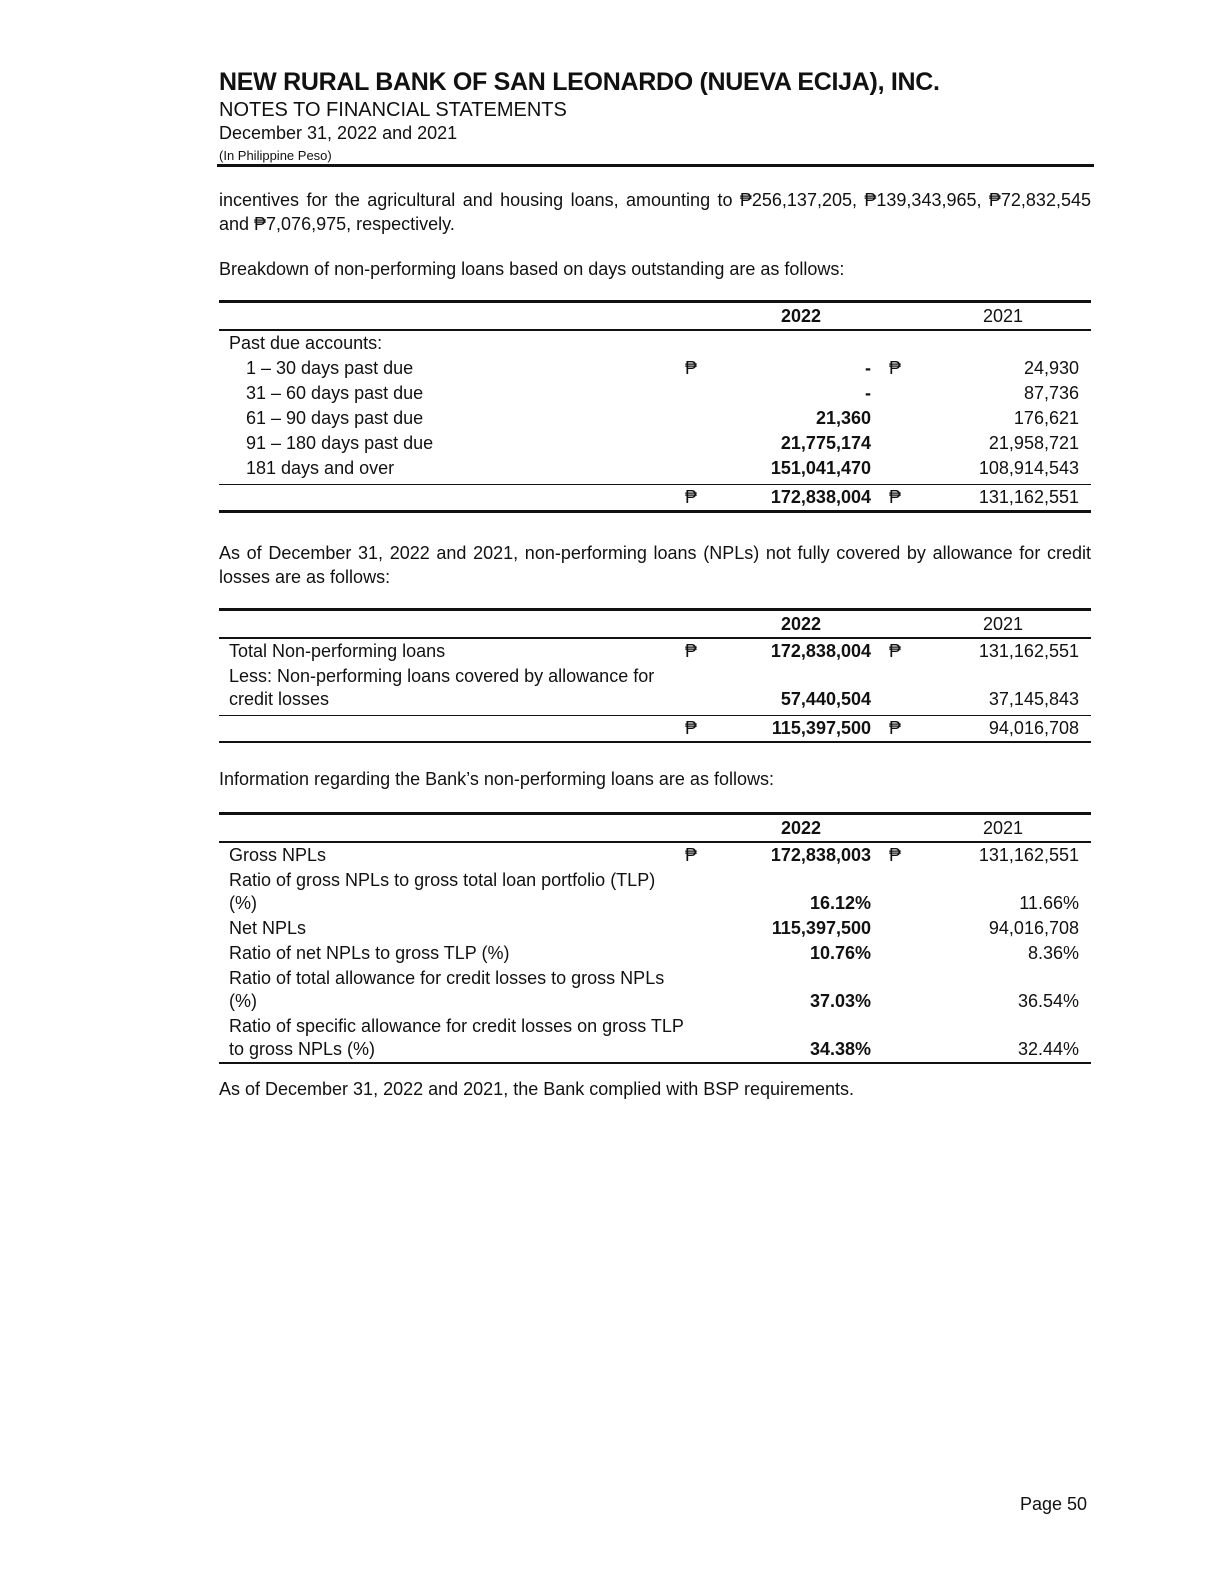 The image size is (1224, 1584). I want to click on value-2022: 151,041,470, so click(820, 468).